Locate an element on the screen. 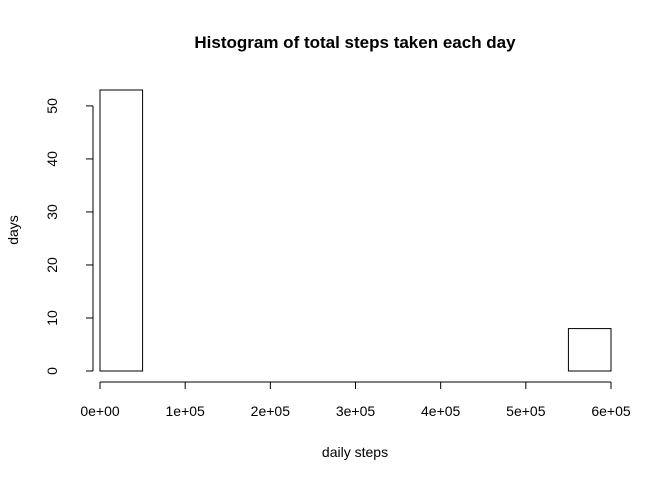 This screenshot has width=672, height=480. x-tick-label: 6e+05 is located at coordinates (611, 411).